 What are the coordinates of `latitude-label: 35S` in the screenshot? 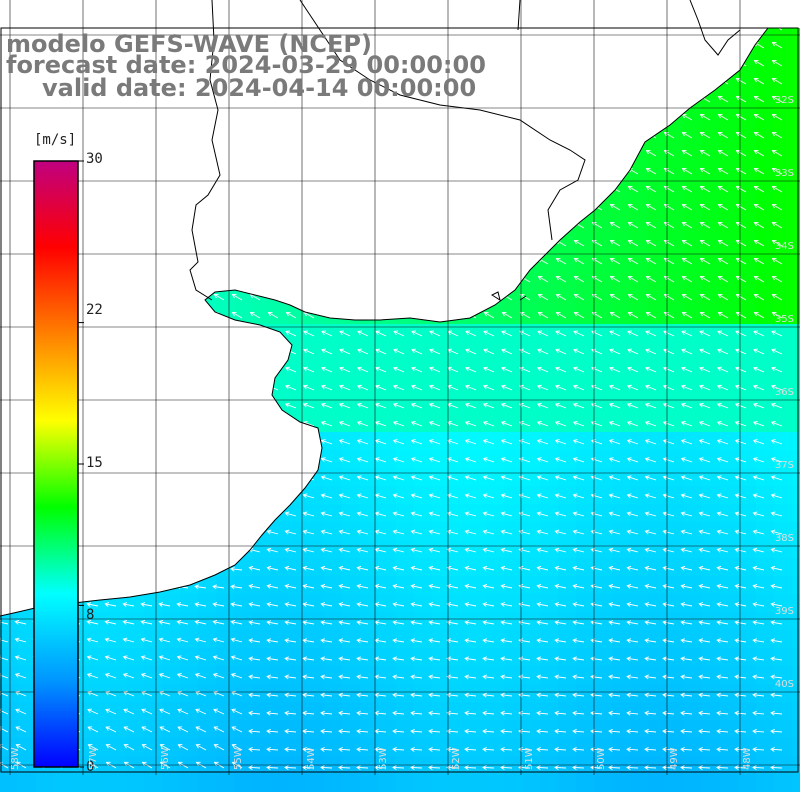 It's located at (784, 319).